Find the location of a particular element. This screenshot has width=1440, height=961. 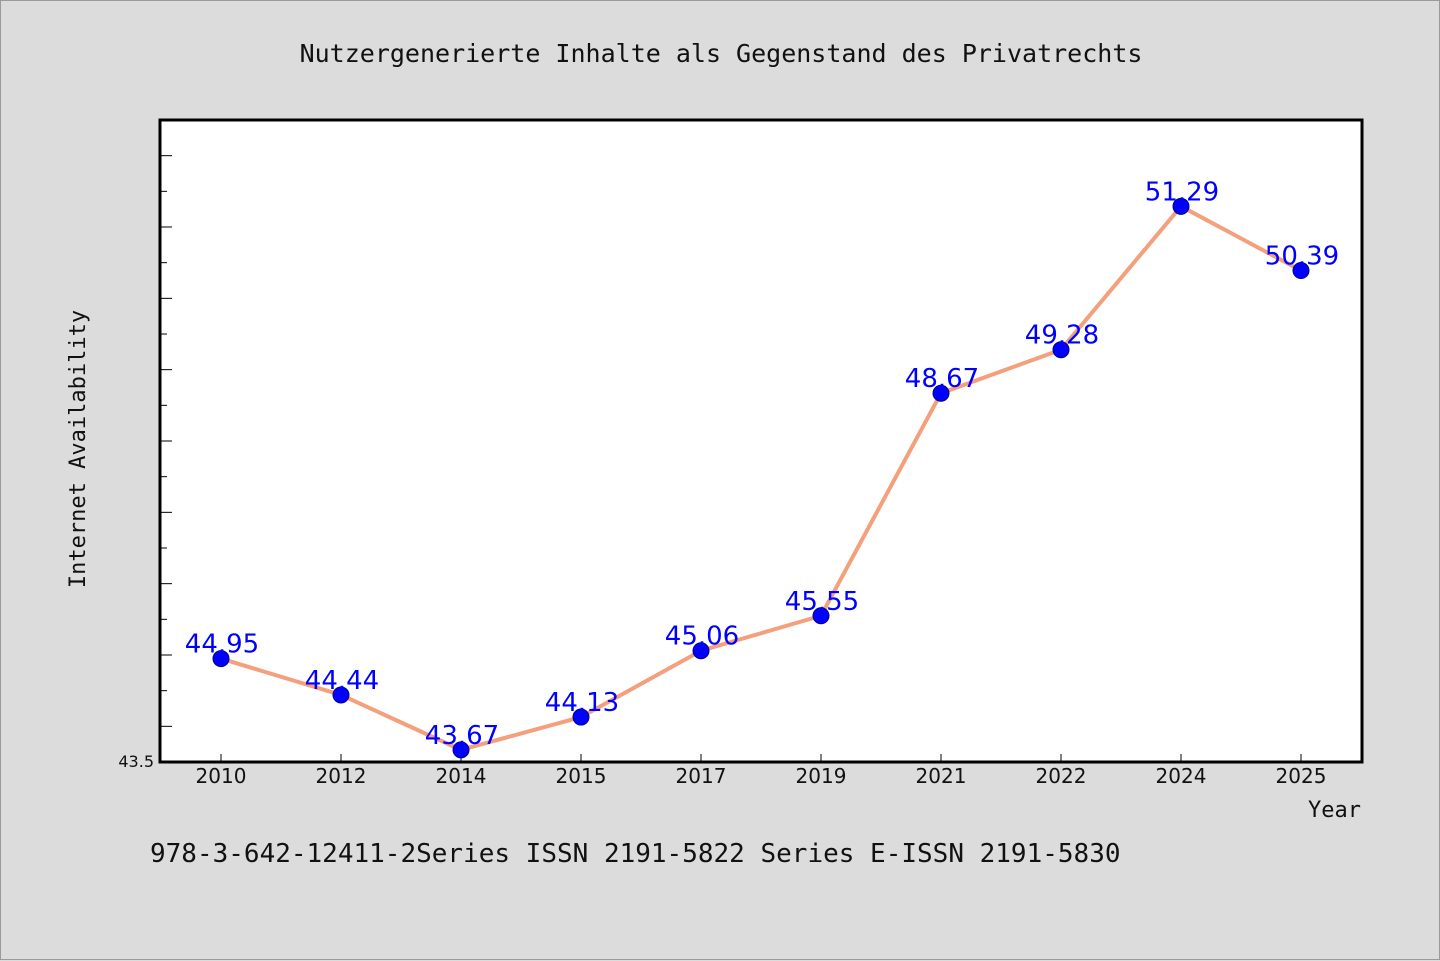

x-tick-label: 2021 is located at coordinates (941, 776).